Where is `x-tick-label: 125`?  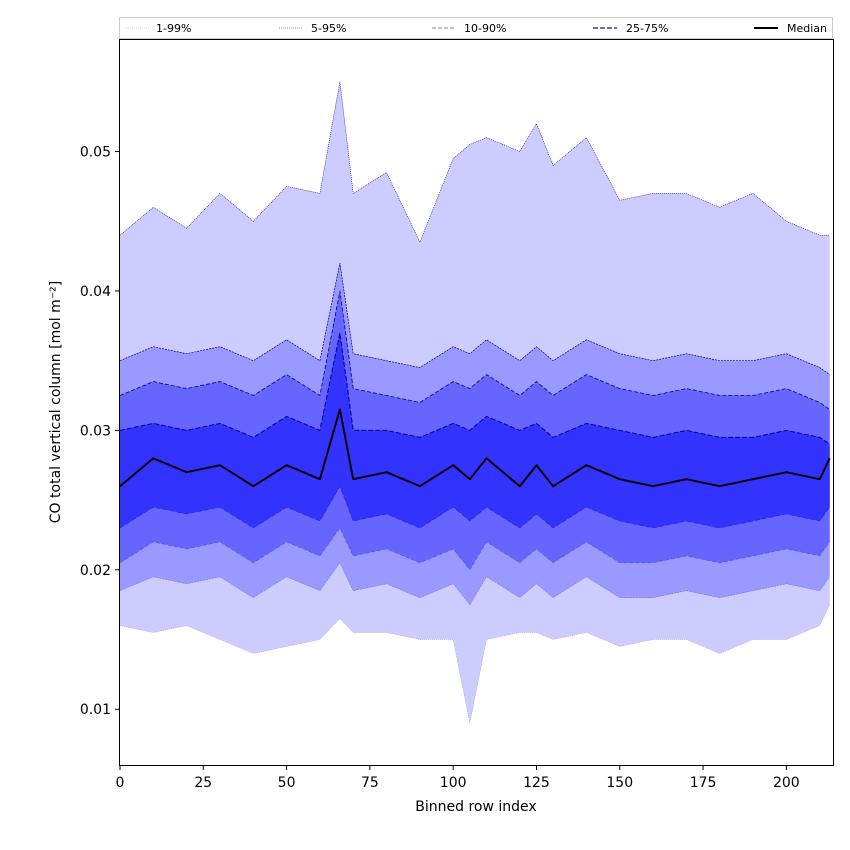 x-tick-label: 125 is located at coordinates (536, 783).